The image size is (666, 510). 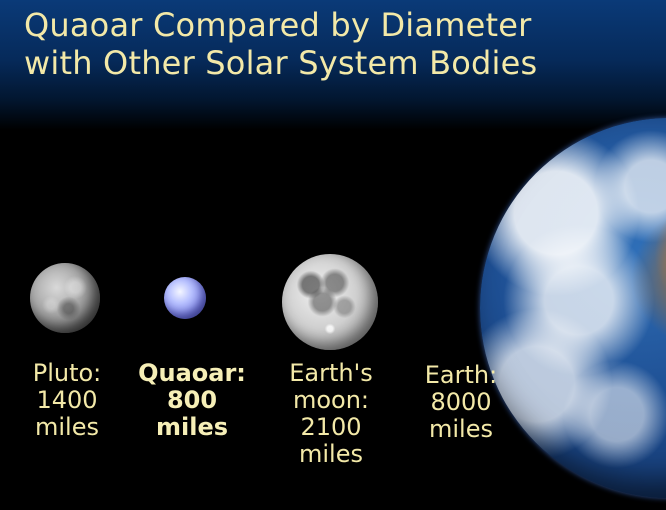 I want to click on moon-image, so click(x=330, y=302).